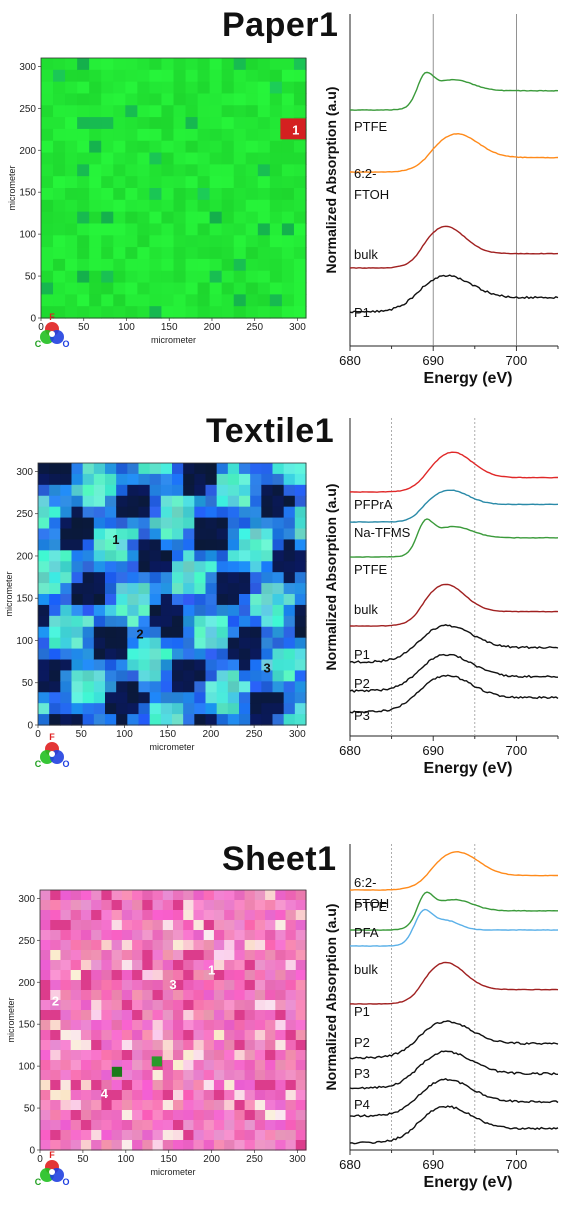 Image resolution: width=561 pixels, height=1215 pixels. What do you see at coordinates (52, 1172) in the screenshot?
I see `center-dot-icon` at bounding box center [52, 1172].